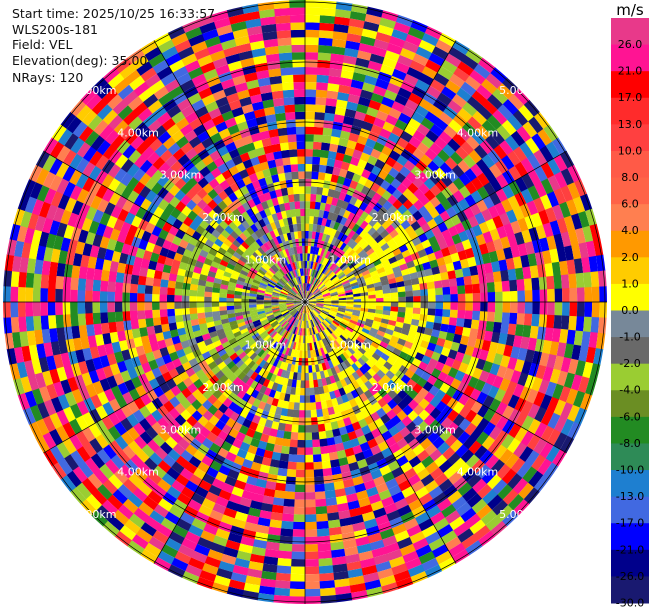  I want to click on range-ring-label: 4.00km, so click(138, 472).